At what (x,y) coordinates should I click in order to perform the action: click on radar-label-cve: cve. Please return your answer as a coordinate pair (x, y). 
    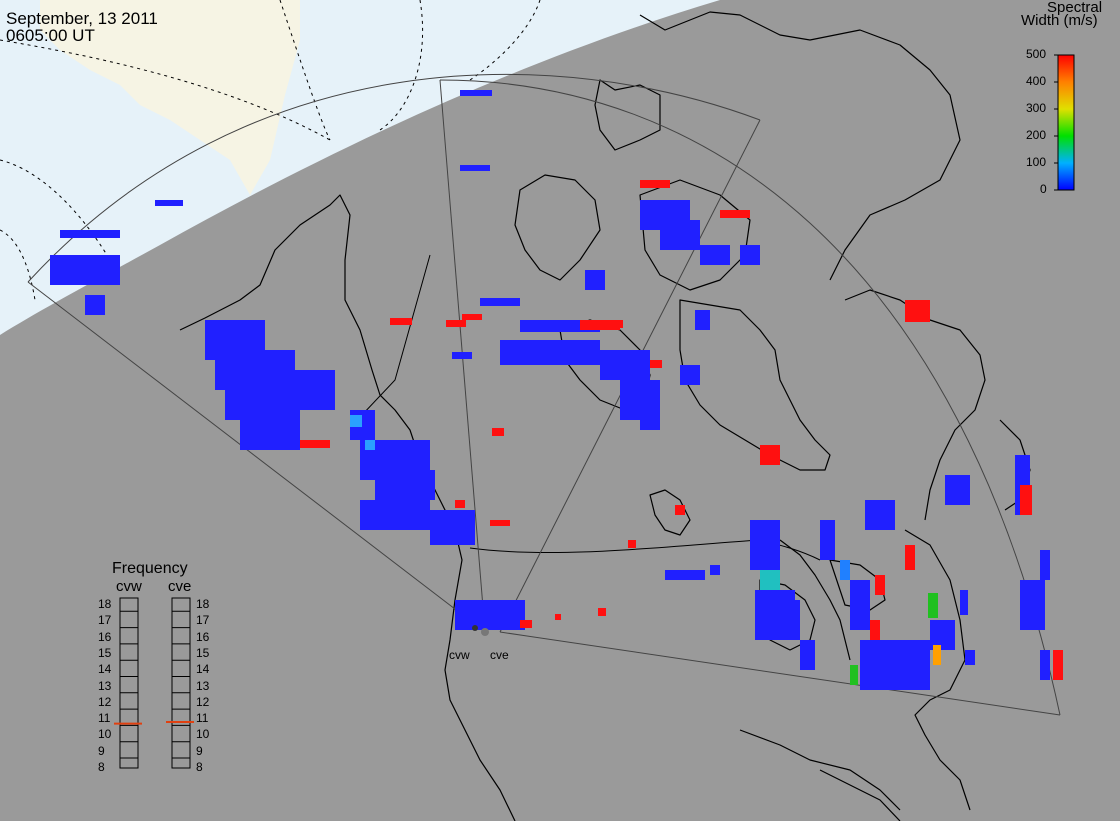
    Looking at the image, I should click on (499, 655).